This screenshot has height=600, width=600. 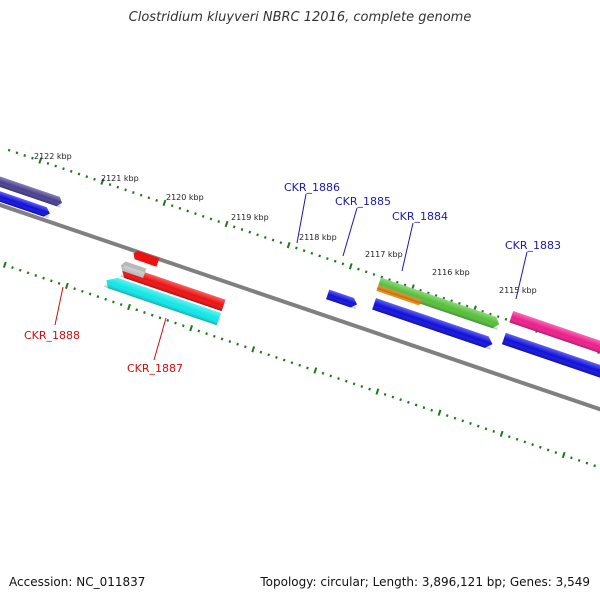 What do you see at coordinates (77, 582) in the screenshot?
I see `accession-text: Accession: NC_011837` at bounding box center [77, 582].